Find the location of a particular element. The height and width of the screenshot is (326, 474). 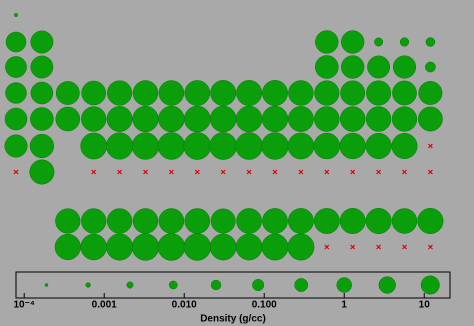

x-tick-label: 10⁻⁴ is located at coordinates (24, 305).